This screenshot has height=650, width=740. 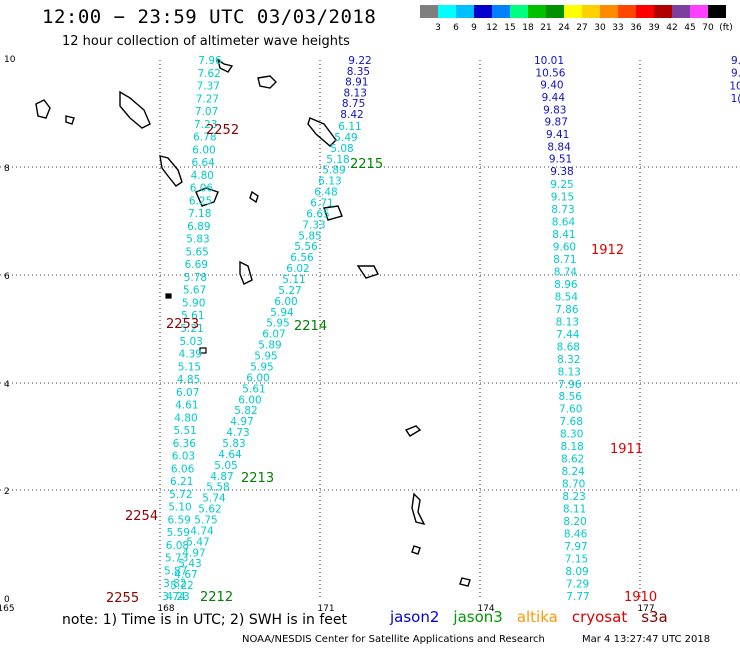 I want to click on colorbar-label: 27, so click(x=582, y=28).